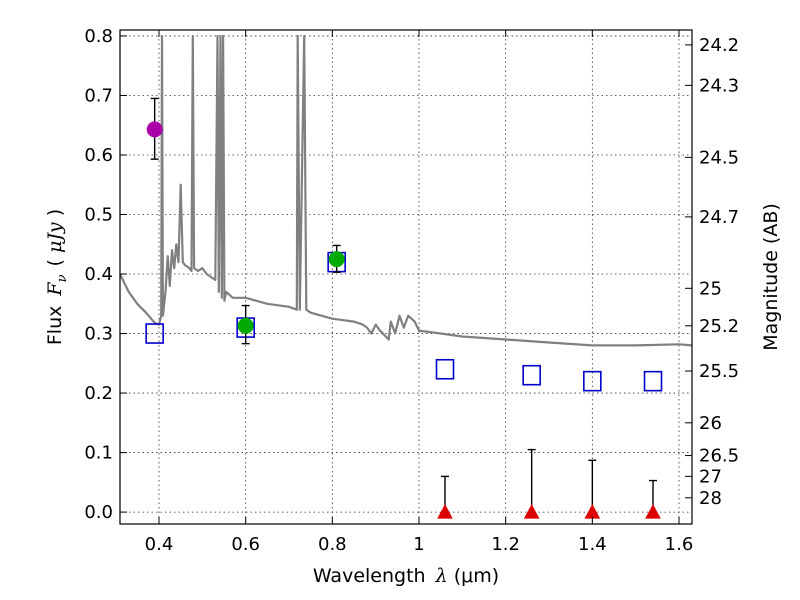 This screenshot has width=800, height=600. Describe the element at coordinates (719, 371) in the screenshot. I see `y2-tick-label: 25.5` at that location.